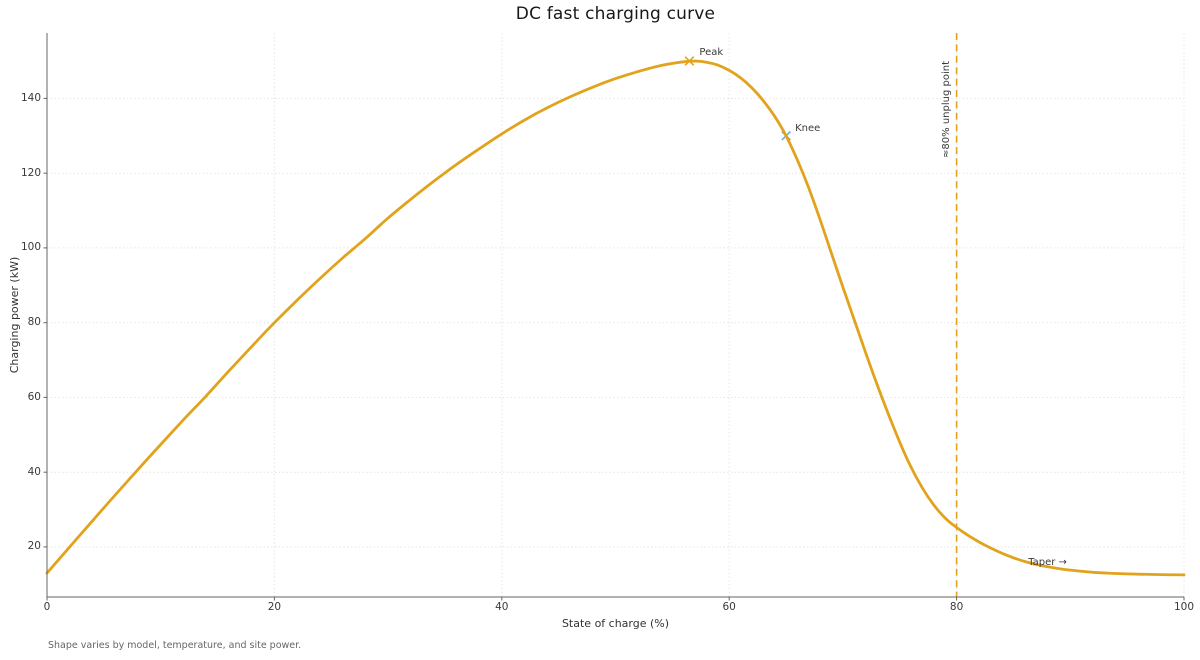 This screenshot has height=660, width=1200. Describe the element at coordinates (34, 471) in the screenshot. I see `y-tick-label: 40` at that location.